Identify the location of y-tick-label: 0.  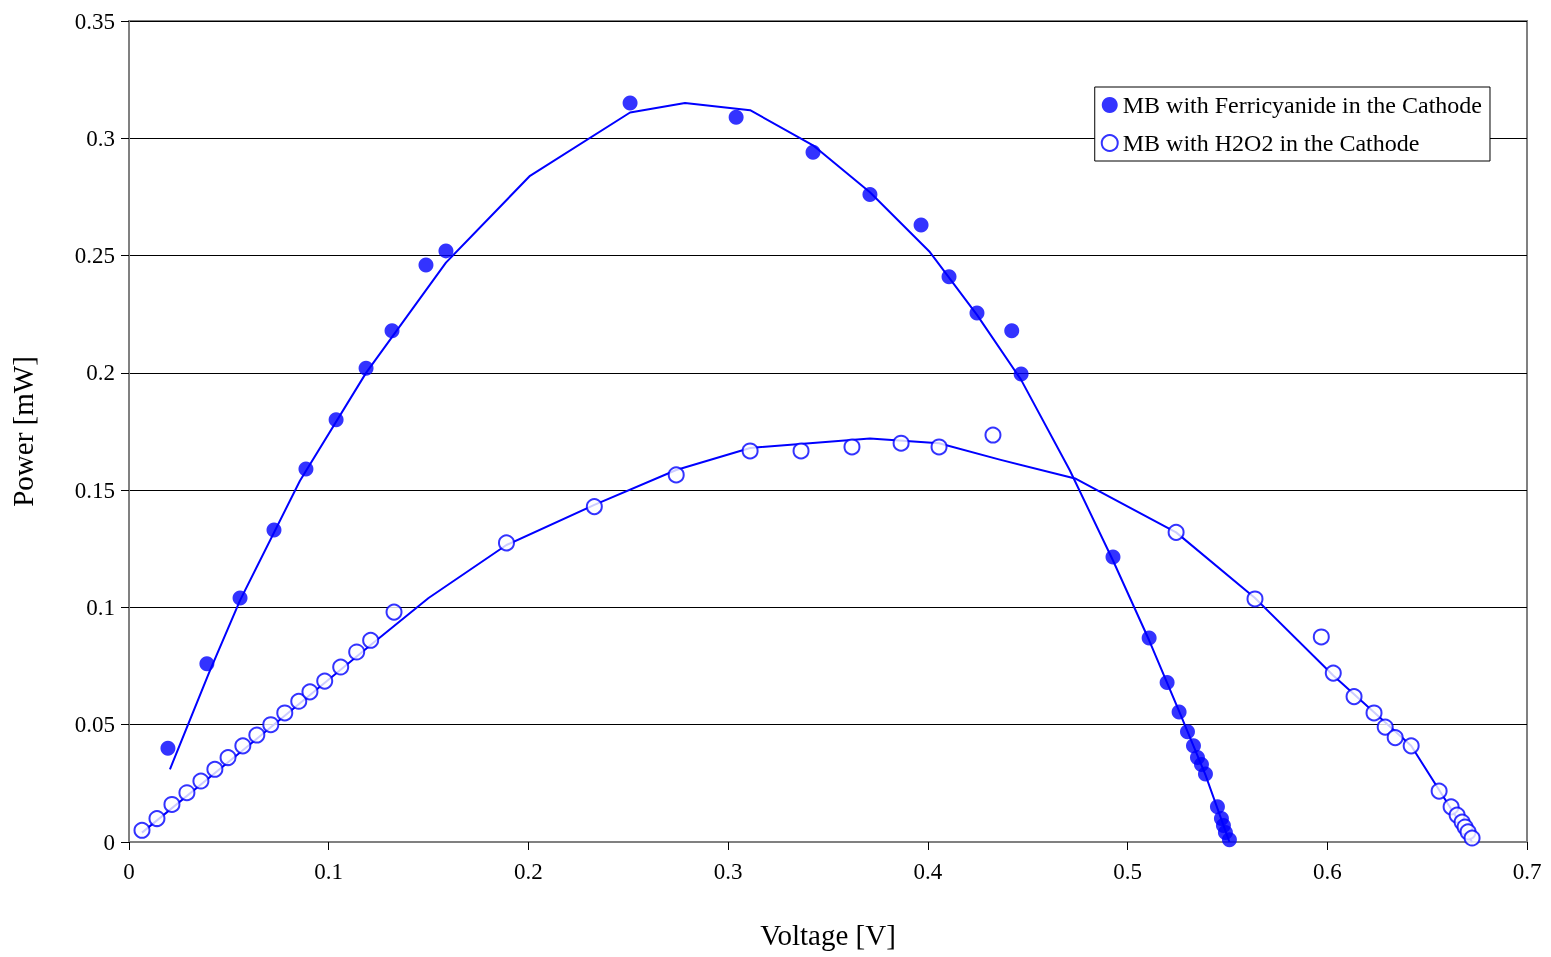
(109, 842).